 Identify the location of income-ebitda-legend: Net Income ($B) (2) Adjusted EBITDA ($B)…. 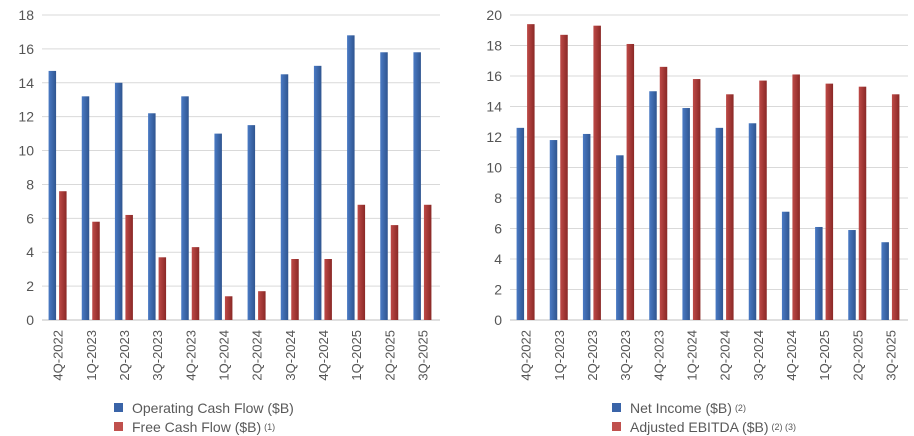
(704, 417).